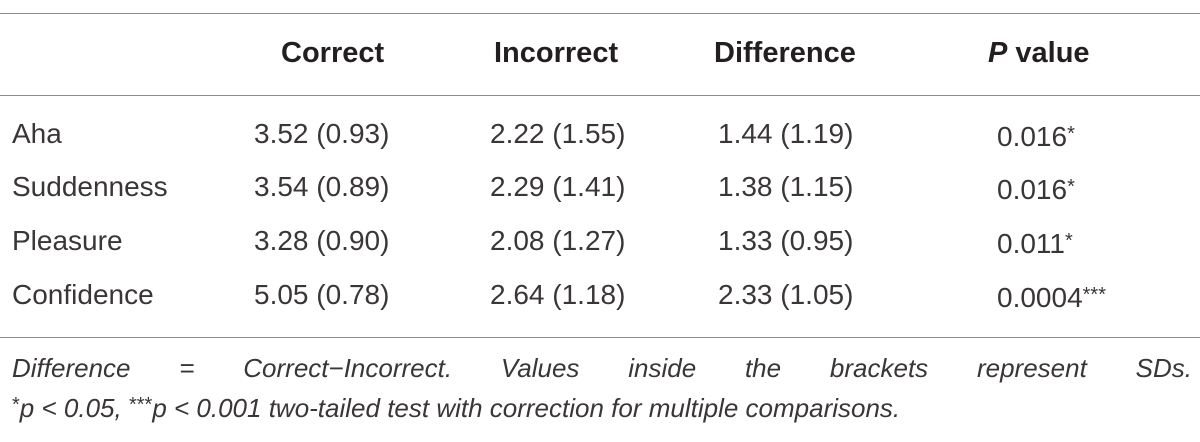 Image resolution: width=1200 pixels, height=442 pixels. Describe the element at coordinates (600, 13) in the screenshot. I see `table-top-rule` at that location.